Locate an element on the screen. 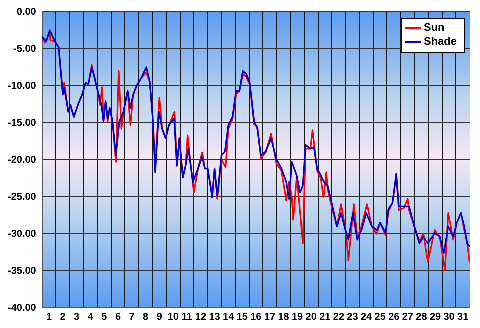  x-tick-label: 25 is located at coordinates (380, 317).